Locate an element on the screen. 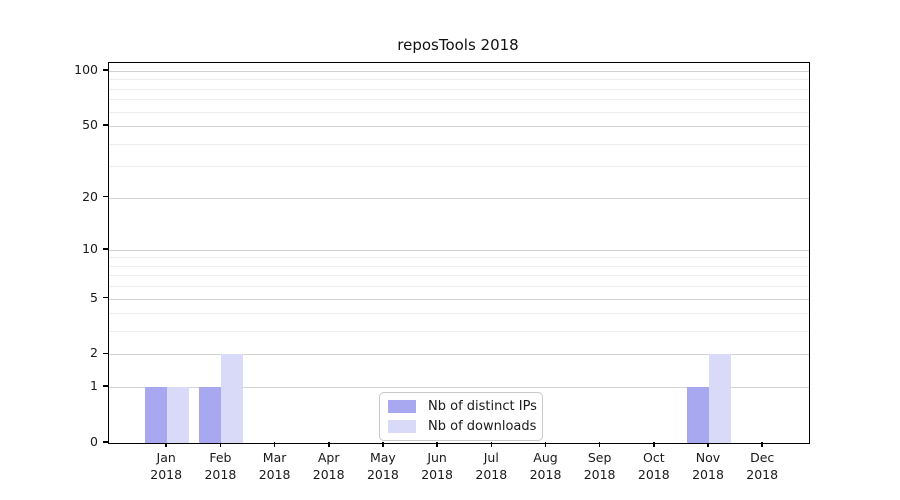 This screenshot has height=500, width=900. y-tick-label: 100 is located at coordinates (86, 69).